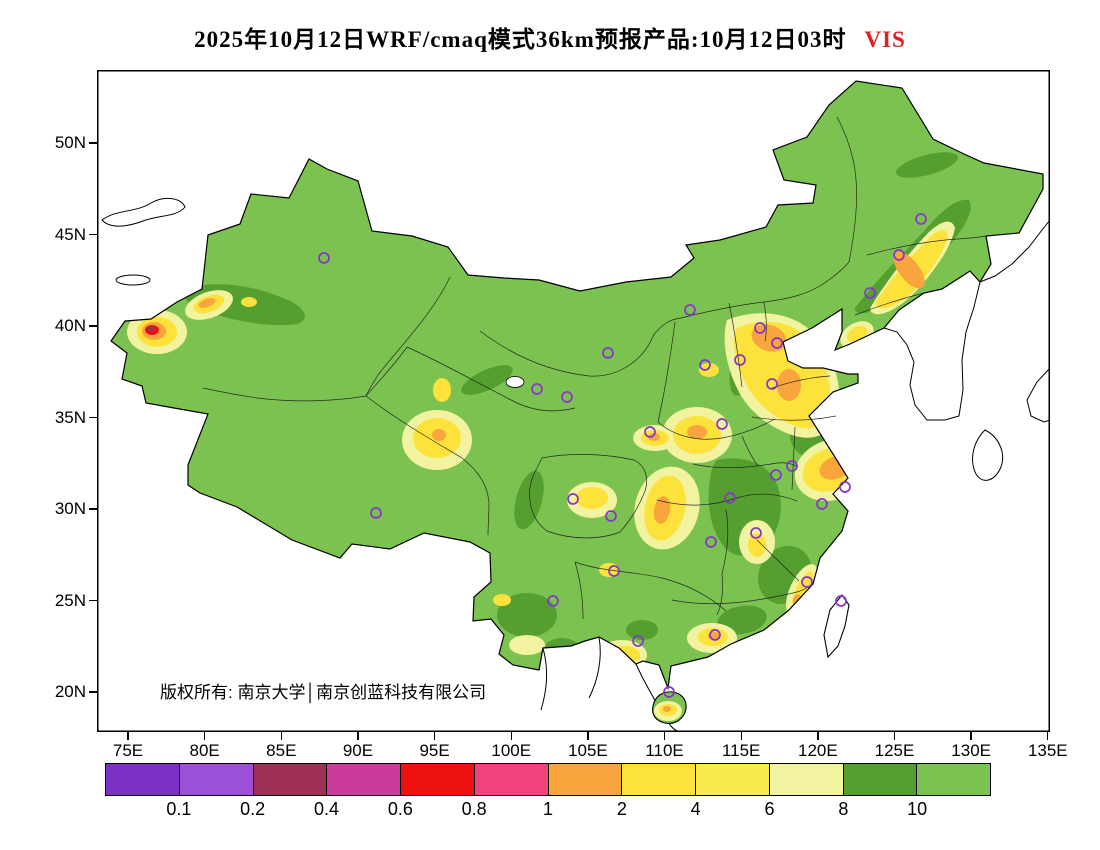 The width and height of the screenshot is (1100, 850). I want to click on x-axis-label: 80E, so click(204, 750).